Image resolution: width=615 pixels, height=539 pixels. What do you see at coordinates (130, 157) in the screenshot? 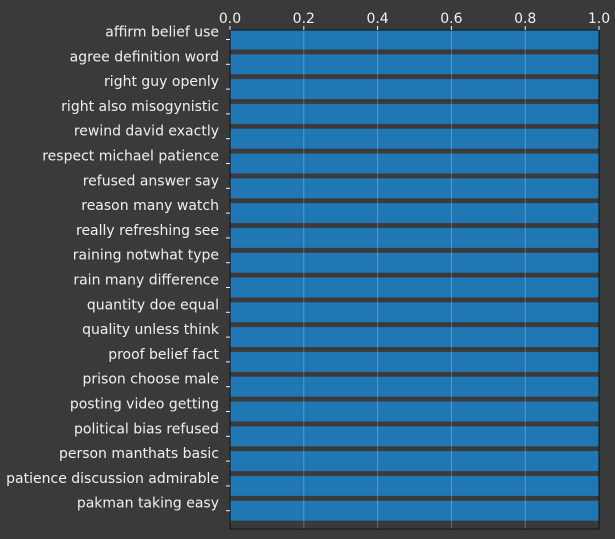
I see `category-label-6: respect michael patience` at bounding box center [130, 157].